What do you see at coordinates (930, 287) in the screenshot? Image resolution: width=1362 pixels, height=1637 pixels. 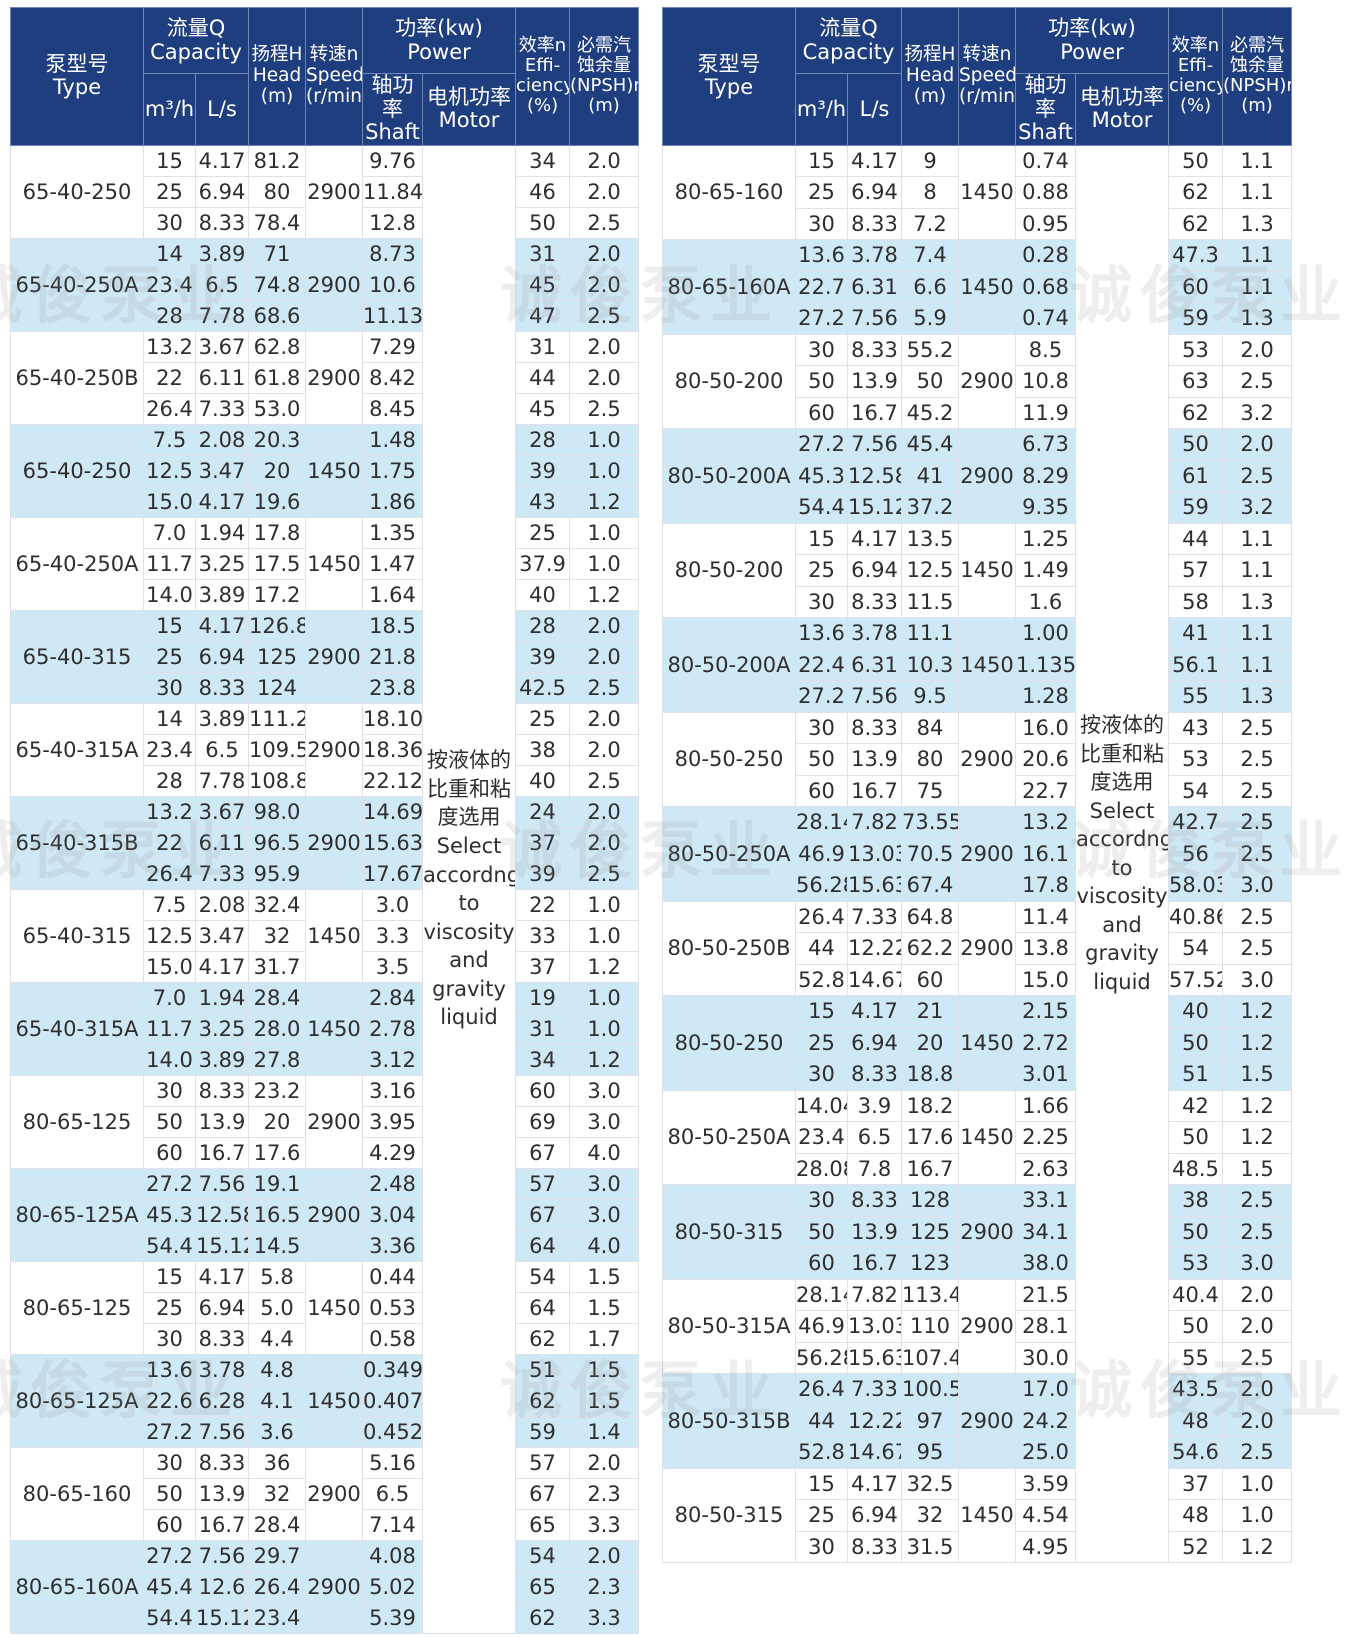 I see `head-cell: 6.6` at bounding box center [930, 287].